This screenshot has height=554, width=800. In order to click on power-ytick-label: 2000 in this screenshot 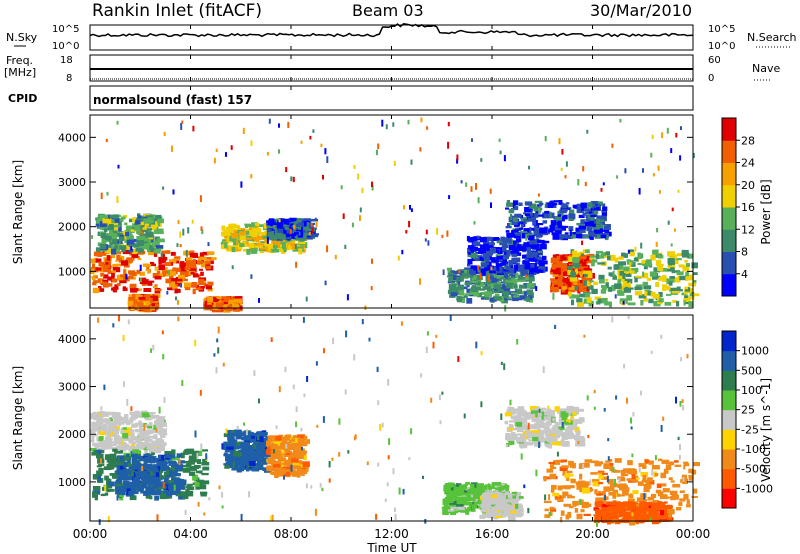, I will do `click(72, 227)`.